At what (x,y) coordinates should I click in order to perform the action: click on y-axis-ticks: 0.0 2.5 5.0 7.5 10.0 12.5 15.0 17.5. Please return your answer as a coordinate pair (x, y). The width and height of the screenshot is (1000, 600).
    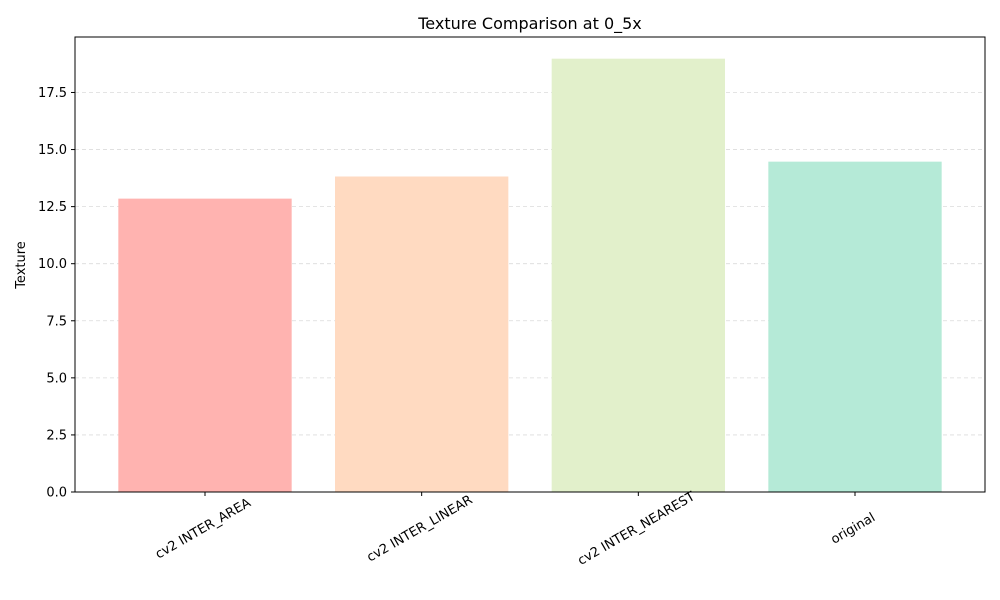
    Looking at the image, I should click on (56, 293).